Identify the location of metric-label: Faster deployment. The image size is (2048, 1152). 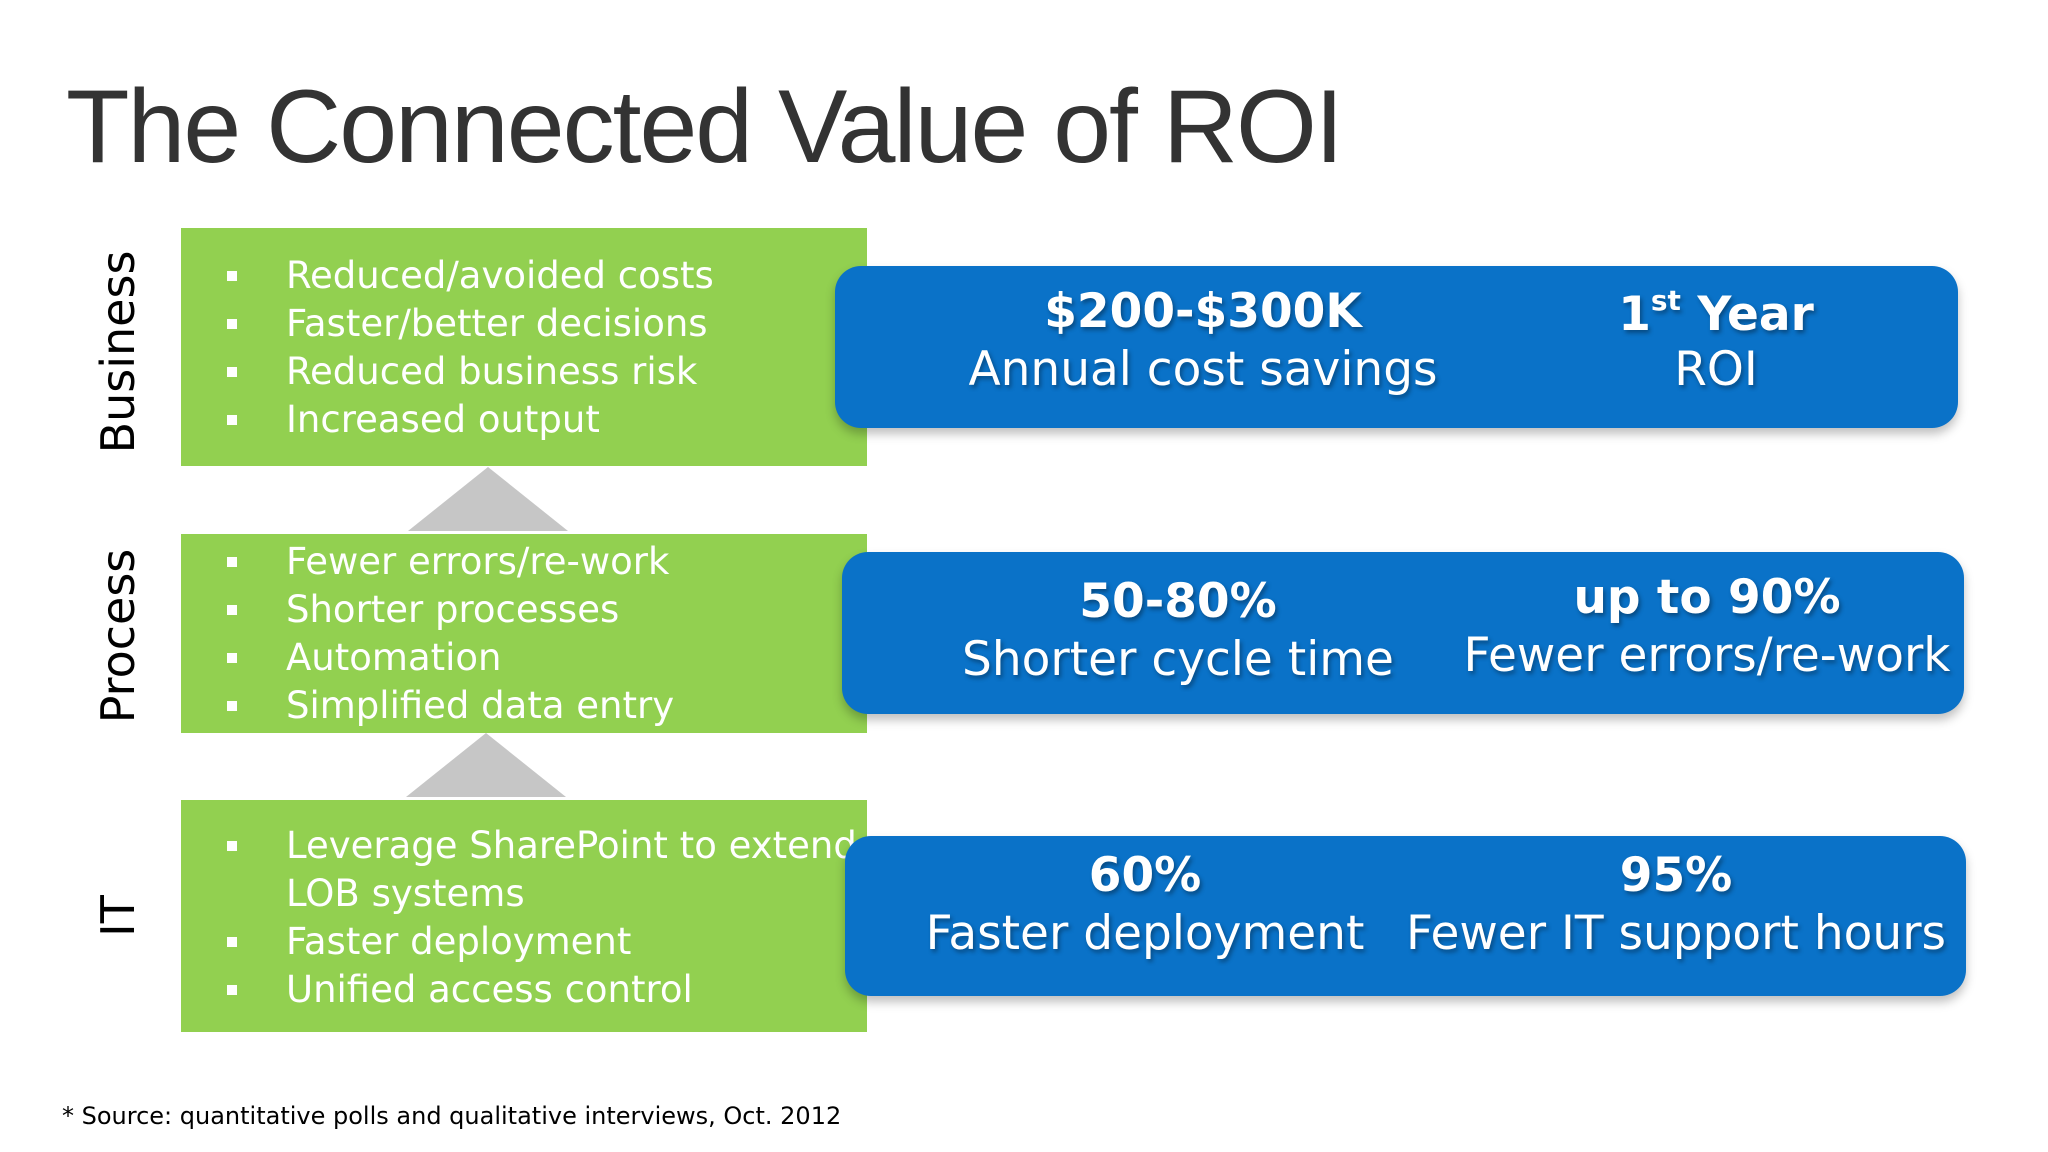
(1145, 933).